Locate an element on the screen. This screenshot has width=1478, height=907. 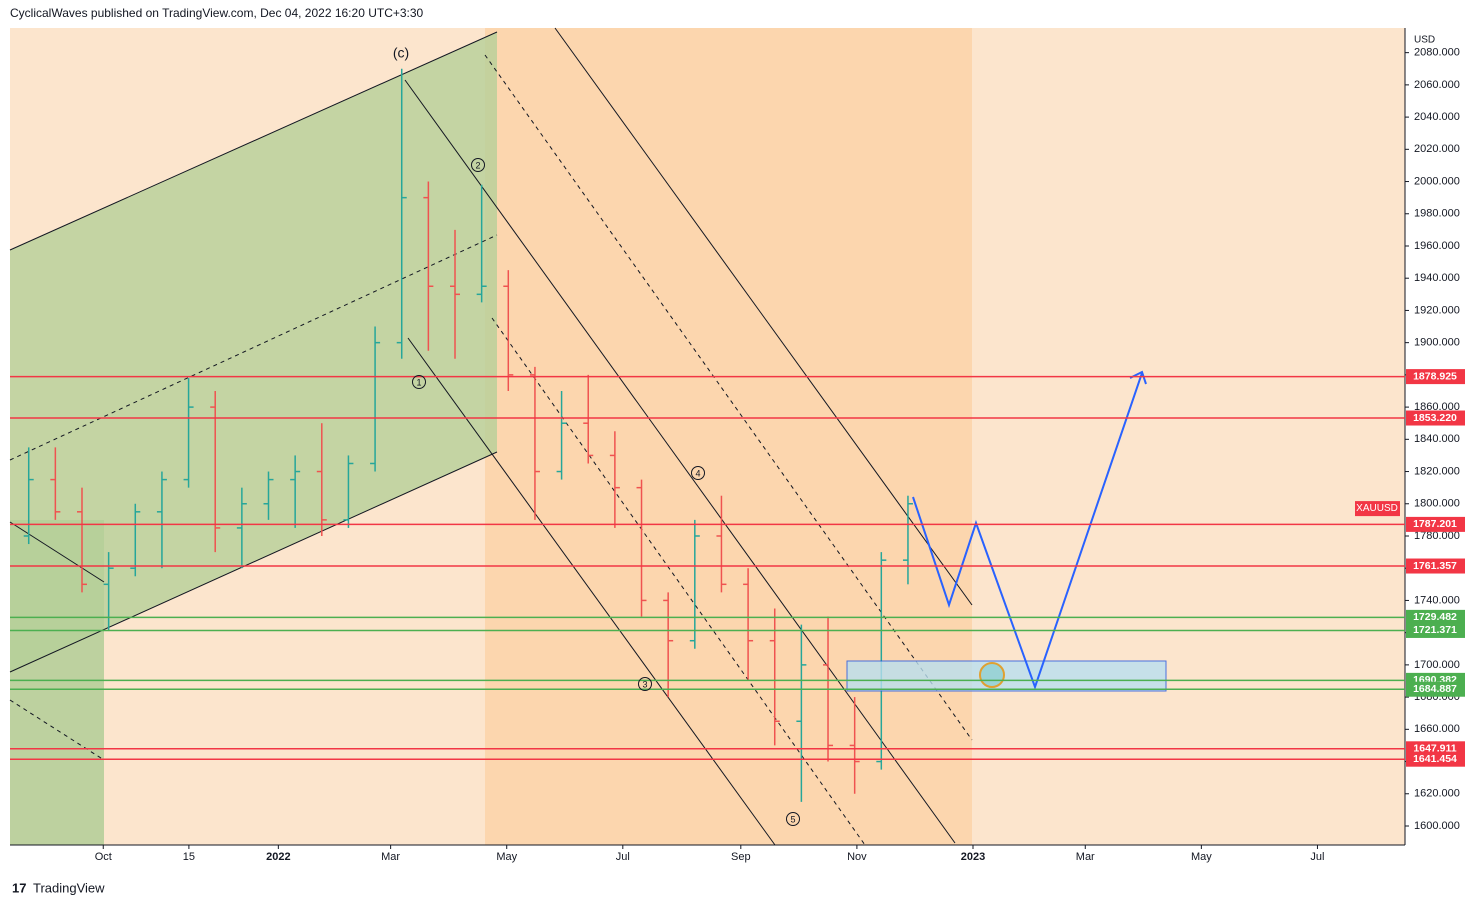
y-tick-label: 1740.000 is located at coordinates (1437, 600).